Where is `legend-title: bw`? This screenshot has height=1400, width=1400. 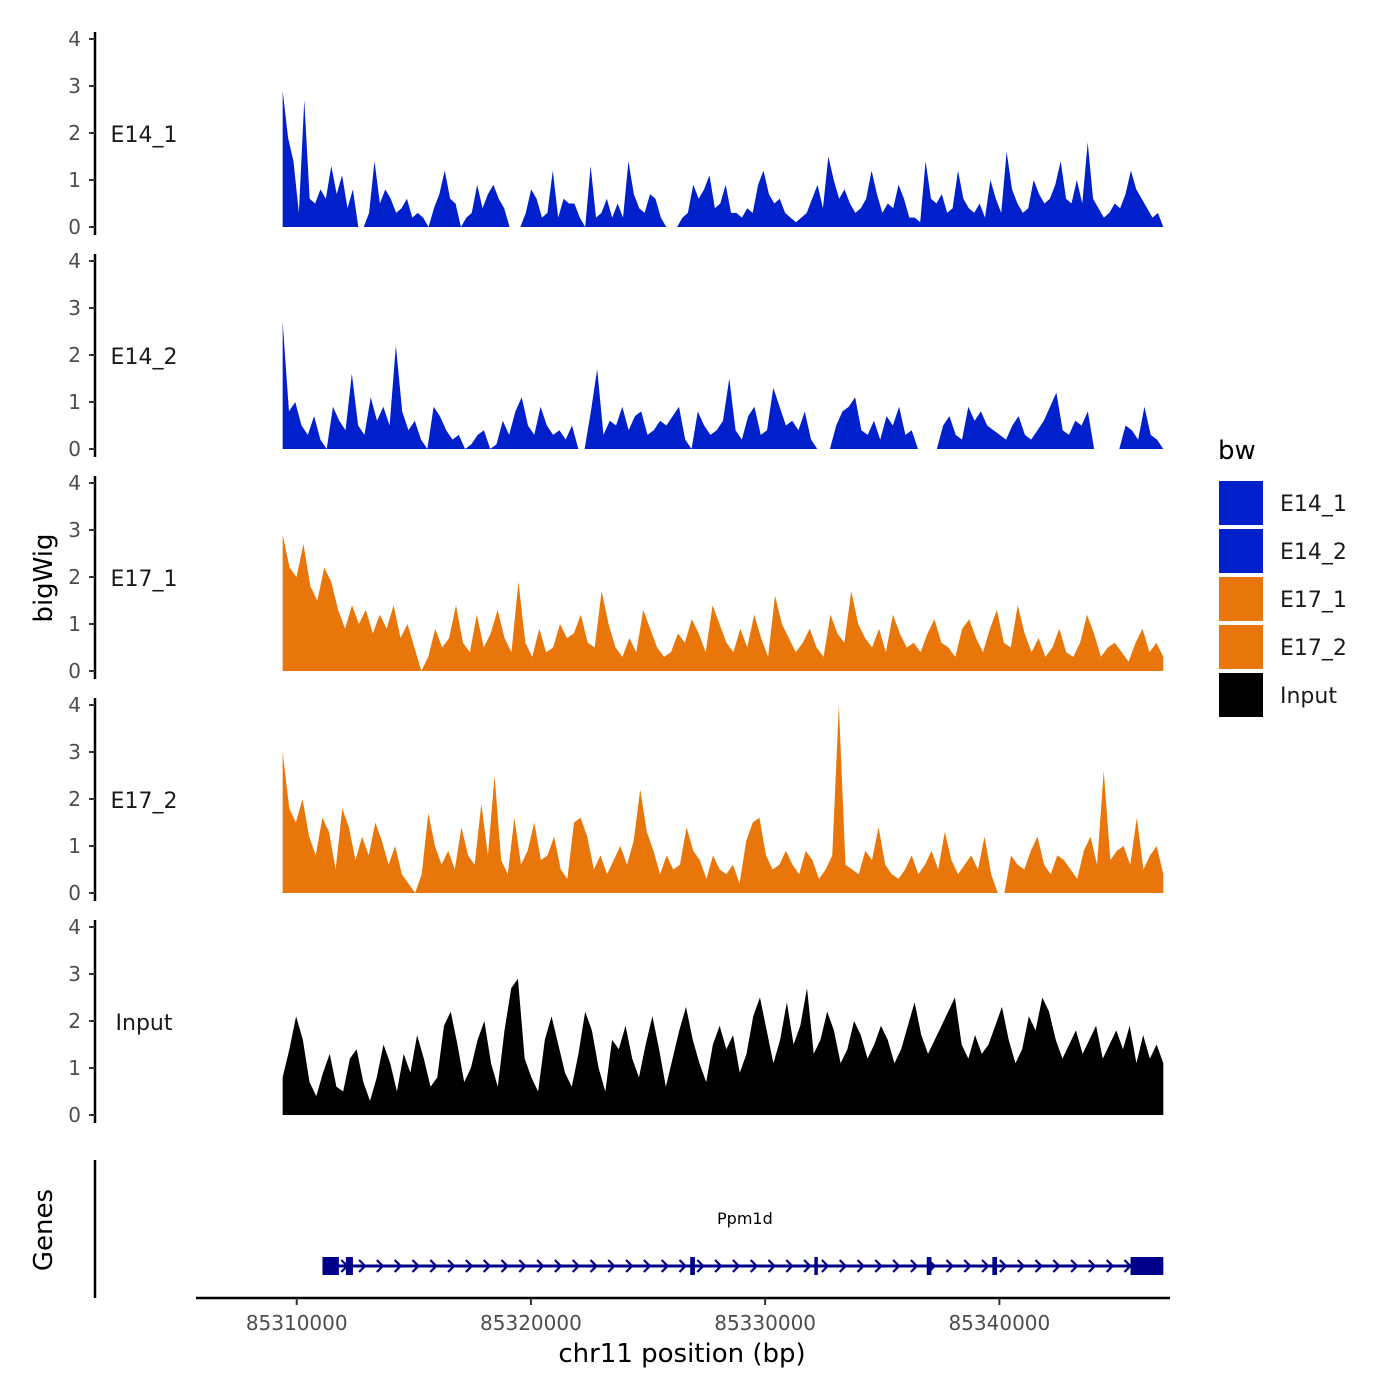
legend-title: bw is located at coordinates (1237, 451).